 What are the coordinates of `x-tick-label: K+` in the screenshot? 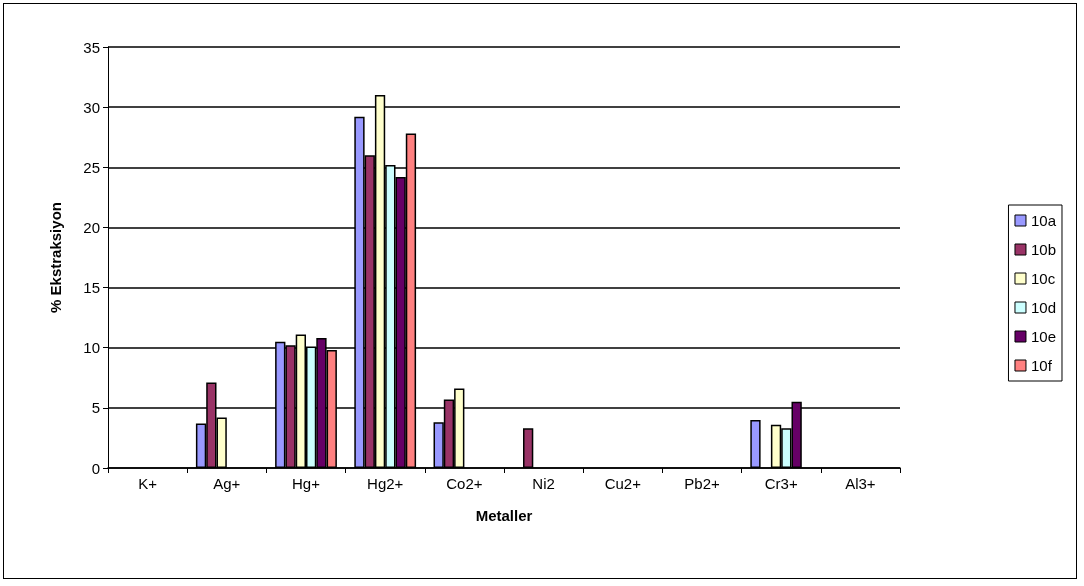 It's located at (148, 483).